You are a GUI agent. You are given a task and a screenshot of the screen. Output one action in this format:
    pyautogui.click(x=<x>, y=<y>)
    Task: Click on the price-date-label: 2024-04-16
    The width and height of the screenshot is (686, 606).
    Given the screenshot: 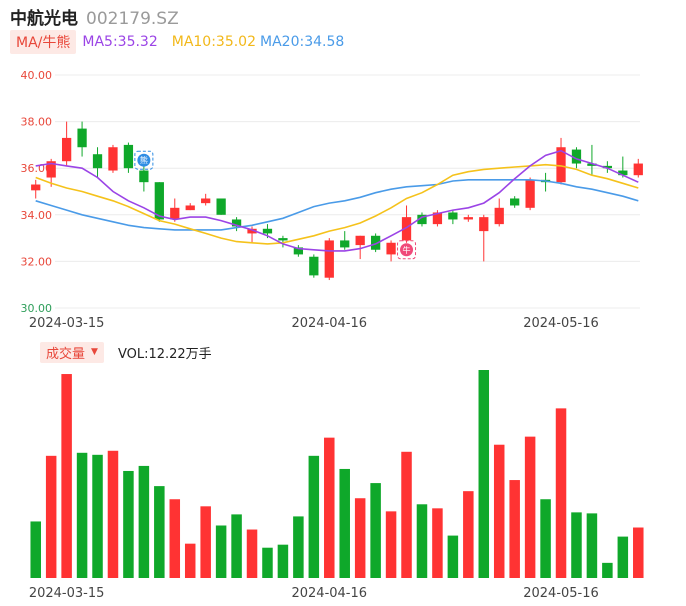 What is the action you would take?
    pyautogui.click(x=329, y=323)
    